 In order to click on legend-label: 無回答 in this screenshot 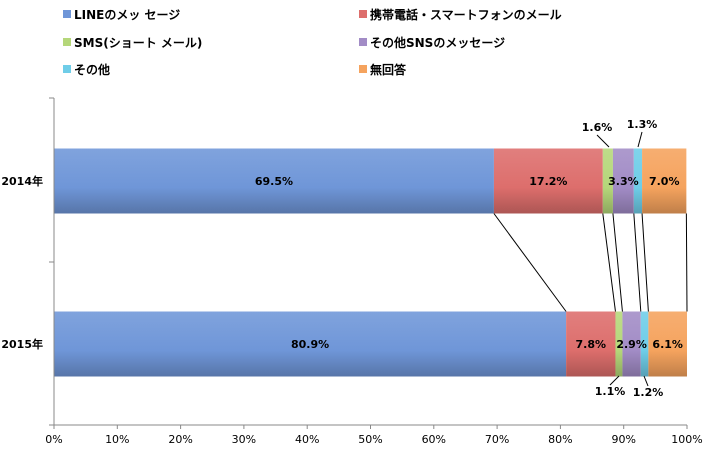, I will do `click(388, 69)`.